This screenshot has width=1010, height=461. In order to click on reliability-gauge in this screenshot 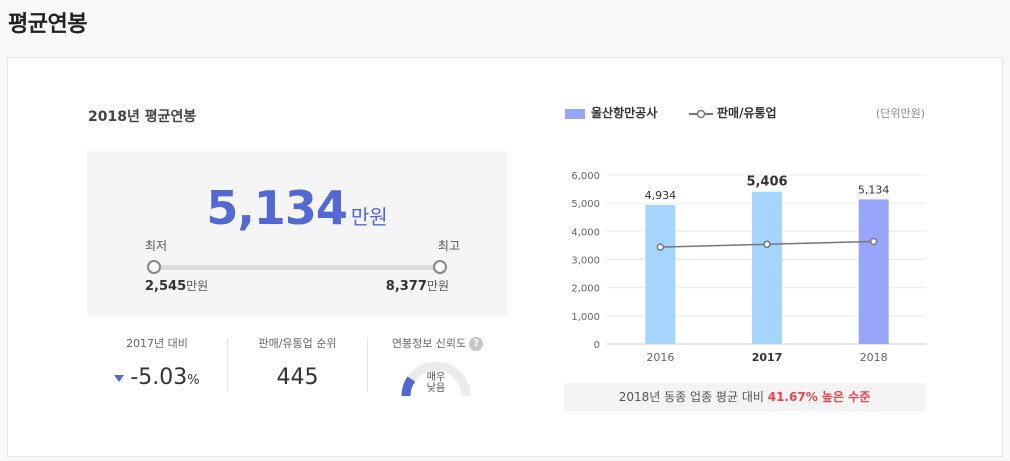, I will do `click(436, 379)`.